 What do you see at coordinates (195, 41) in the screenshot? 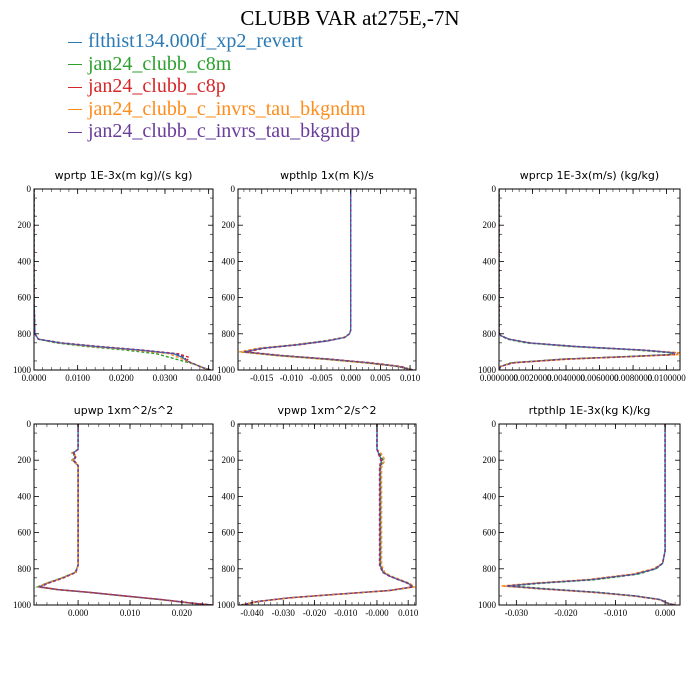
I see `legend-label: flthist134.000f_xp2_revert` at bounding box center [195, 41].